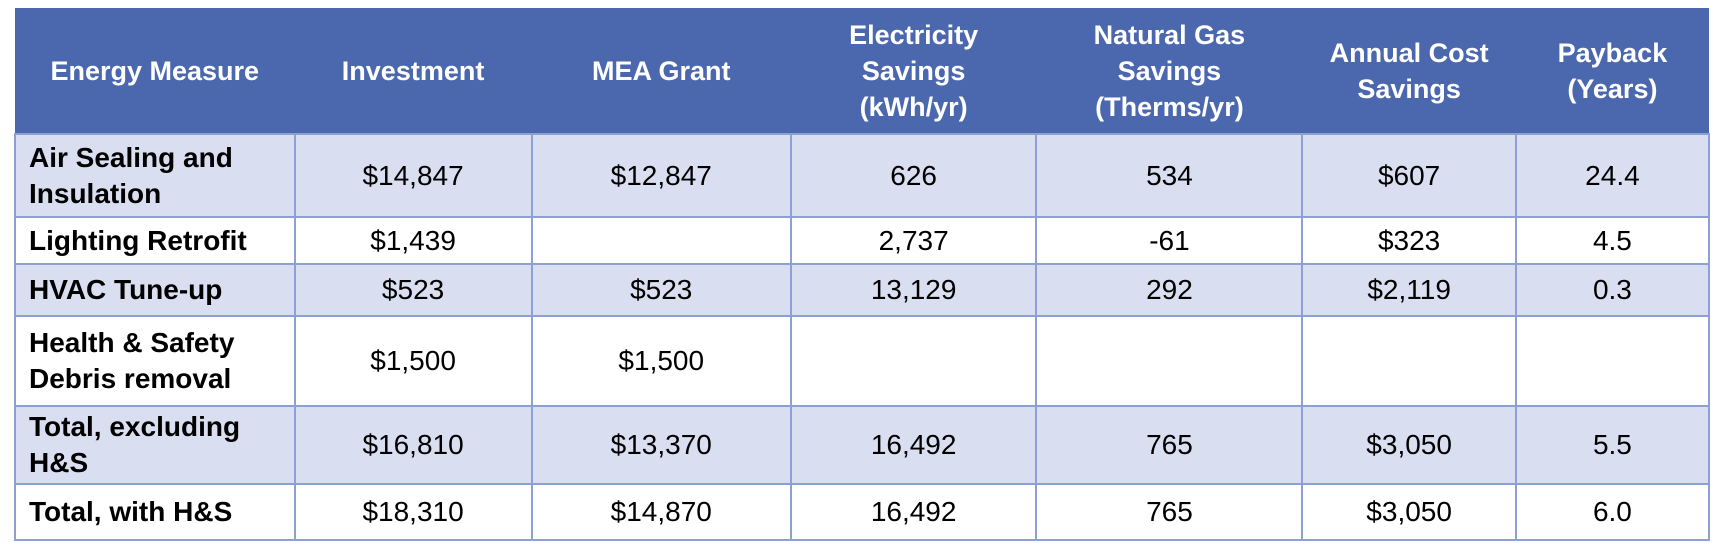 The width and height of the screenshot is (1723, 550). I want to click on table-row: Lighting Retrofit $1,439 2,737 -61 $323 4.5, so click(862, 240).